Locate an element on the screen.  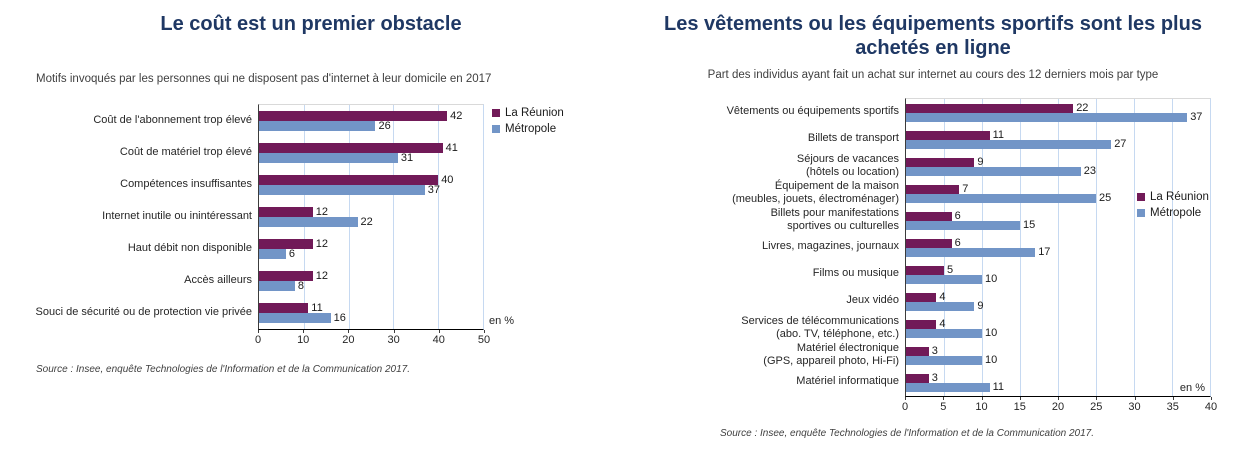
bar-line: 22 is located at coordinates (371, 221).